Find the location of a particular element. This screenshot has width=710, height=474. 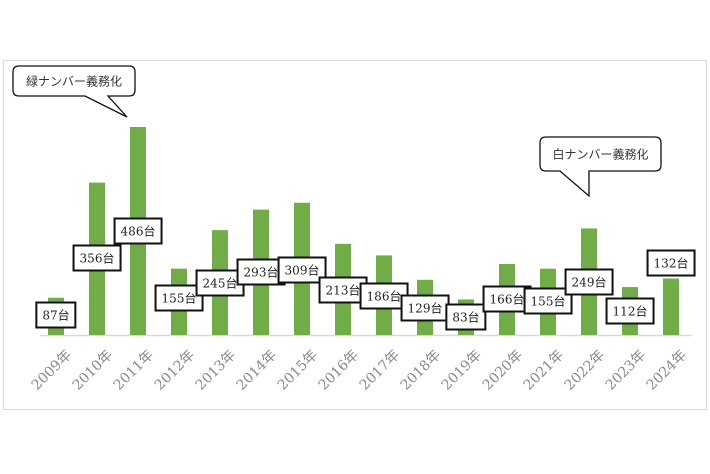

data-label: 293台 is located at coordinates (261, 272).